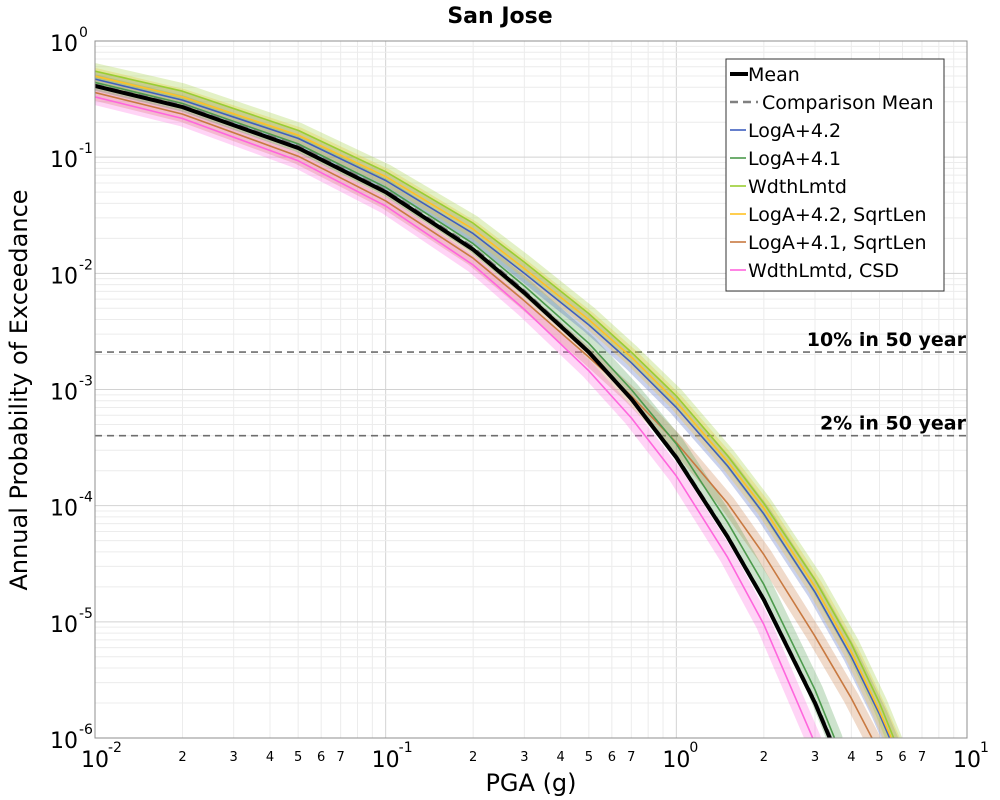 The width and height of the screenshot is (1000, 800). What do you see at coordinates (86, 498) in the screenshot?
I see `y-tick-exponent: -4` at bounding box center [86, 498].